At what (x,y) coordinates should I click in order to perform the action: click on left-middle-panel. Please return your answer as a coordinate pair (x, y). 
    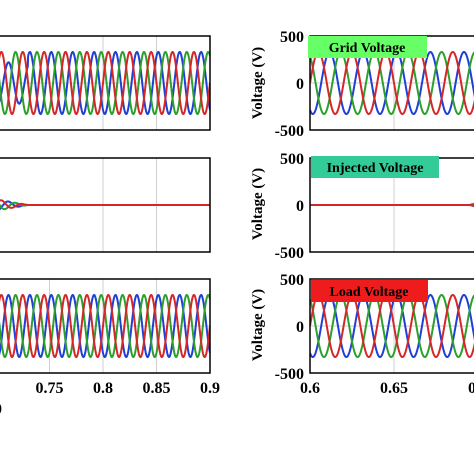
    Looking at the image, I should click on (105, 205).